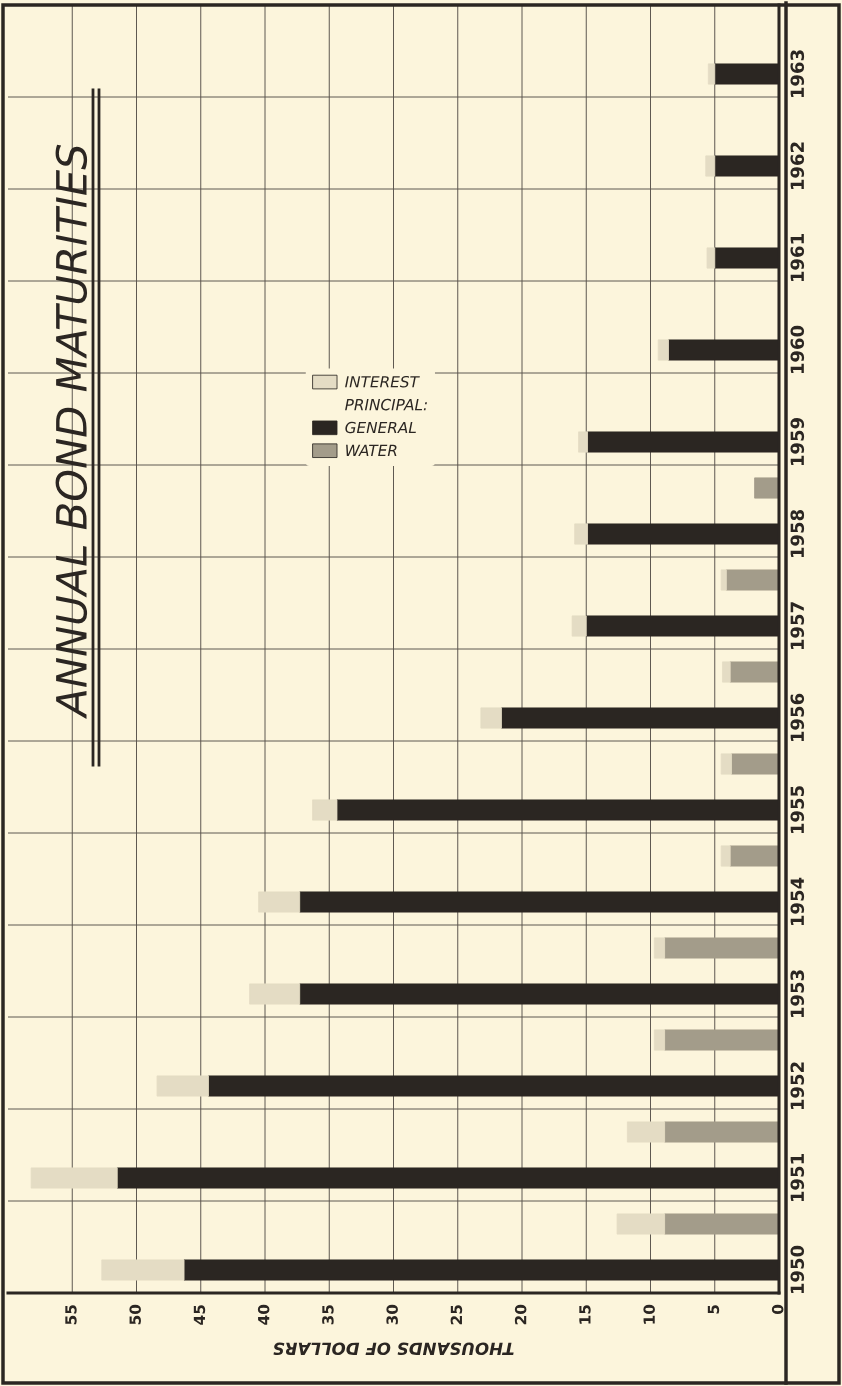 The height and width of the screenshot is (1386, 842). What do you see at coordinates (797, 1178) in the screenshot?
I see `y-tick-label: 1951` at bounding box center [797, 1178].